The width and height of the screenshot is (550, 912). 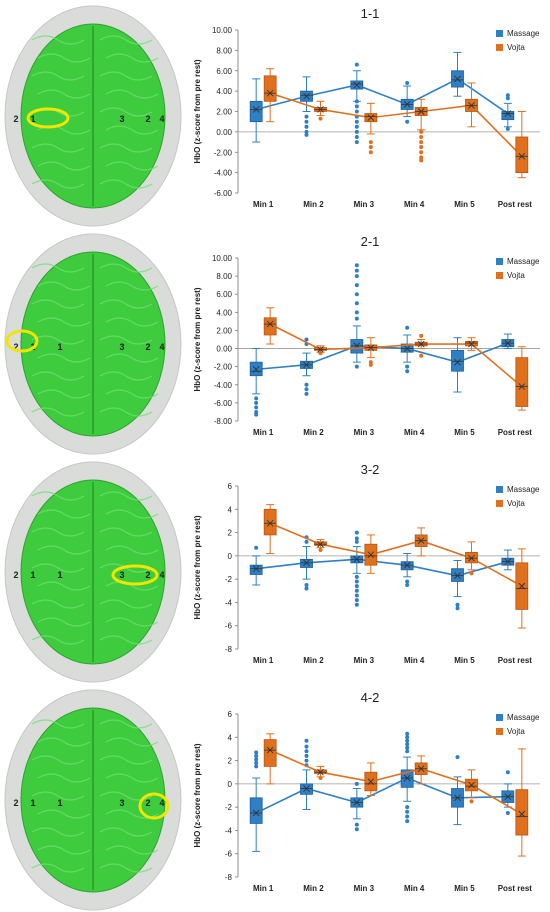 What do you see at coordinates (161, 119) in the screenshot?
I see `channel-label: 4` at bounding box center [161, 119].